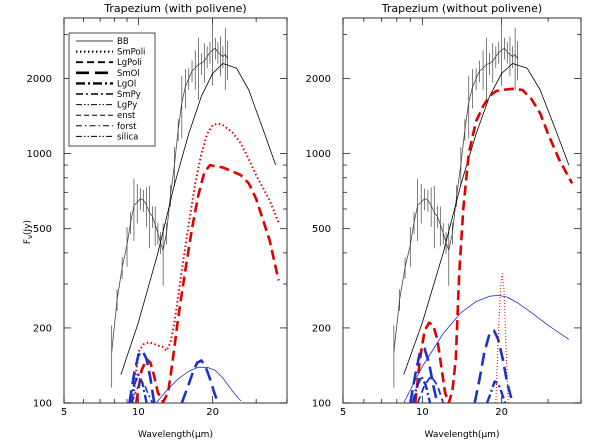  I want to click on y-axis-label-unit: (Jy), so click(28, 227).